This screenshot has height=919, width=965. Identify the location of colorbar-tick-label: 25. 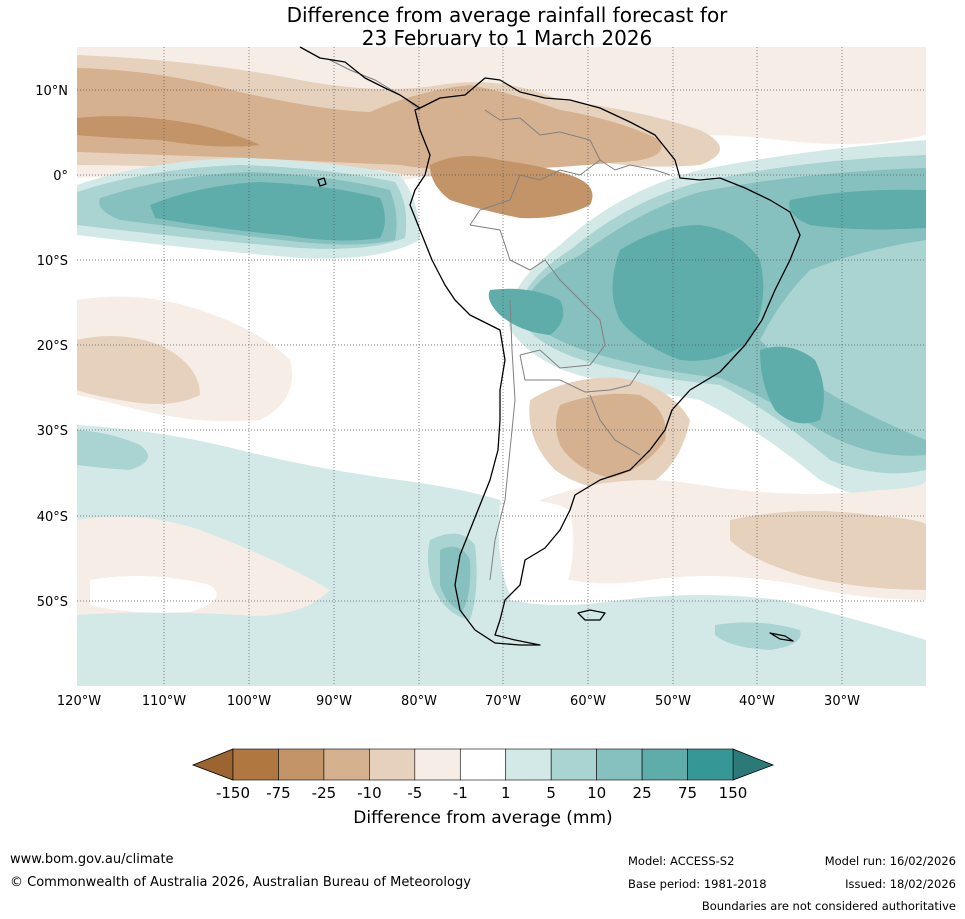
(642, 793).